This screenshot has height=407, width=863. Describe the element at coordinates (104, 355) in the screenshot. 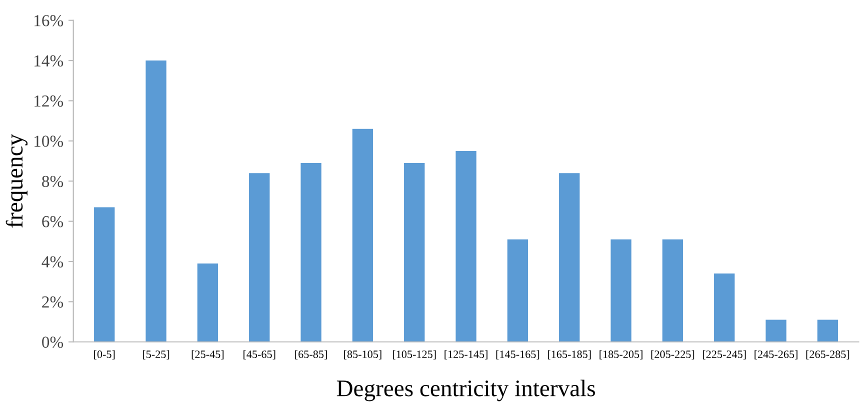

I see `x-tick-label: [0-5]` at that location.